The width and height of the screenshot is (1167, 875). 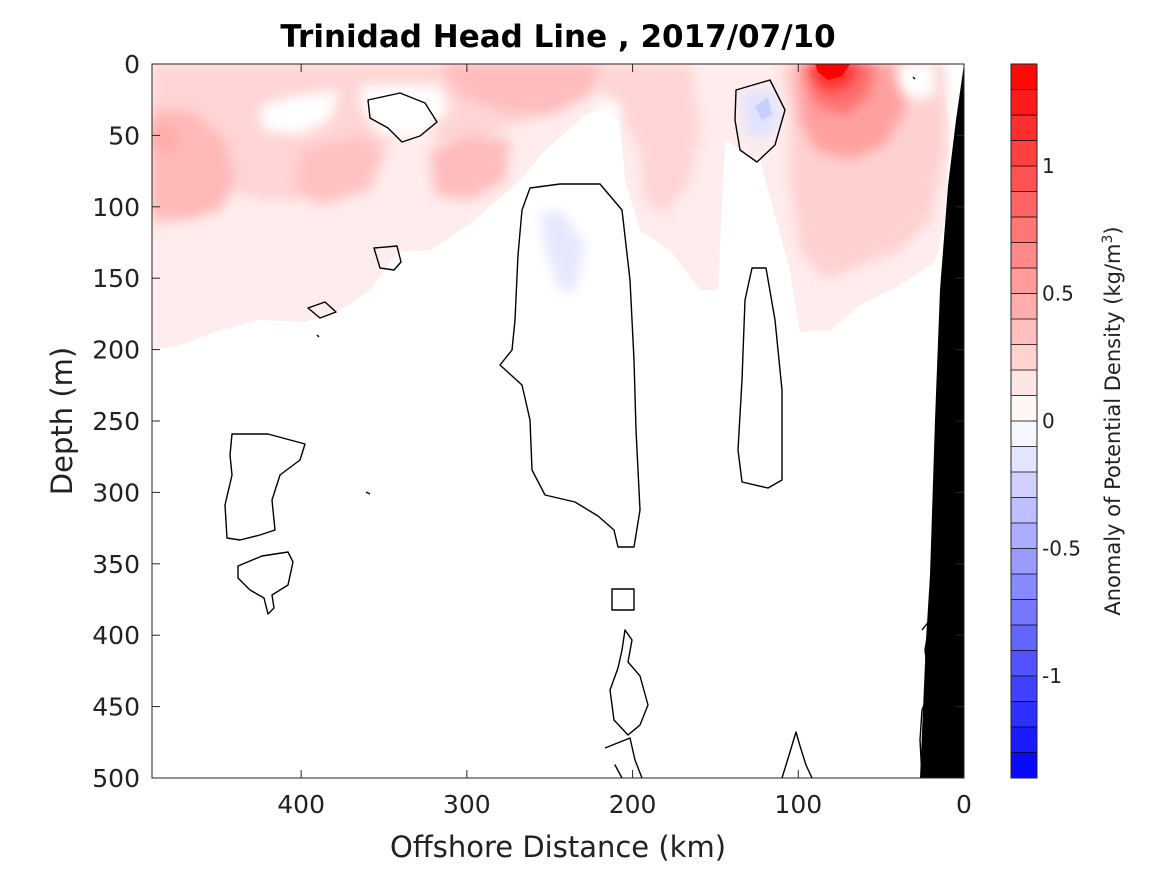 What do you see at coordinates (116, 350) in the screenshot?
I see `y-tick-label: 200` at bounding box center [116, 350].